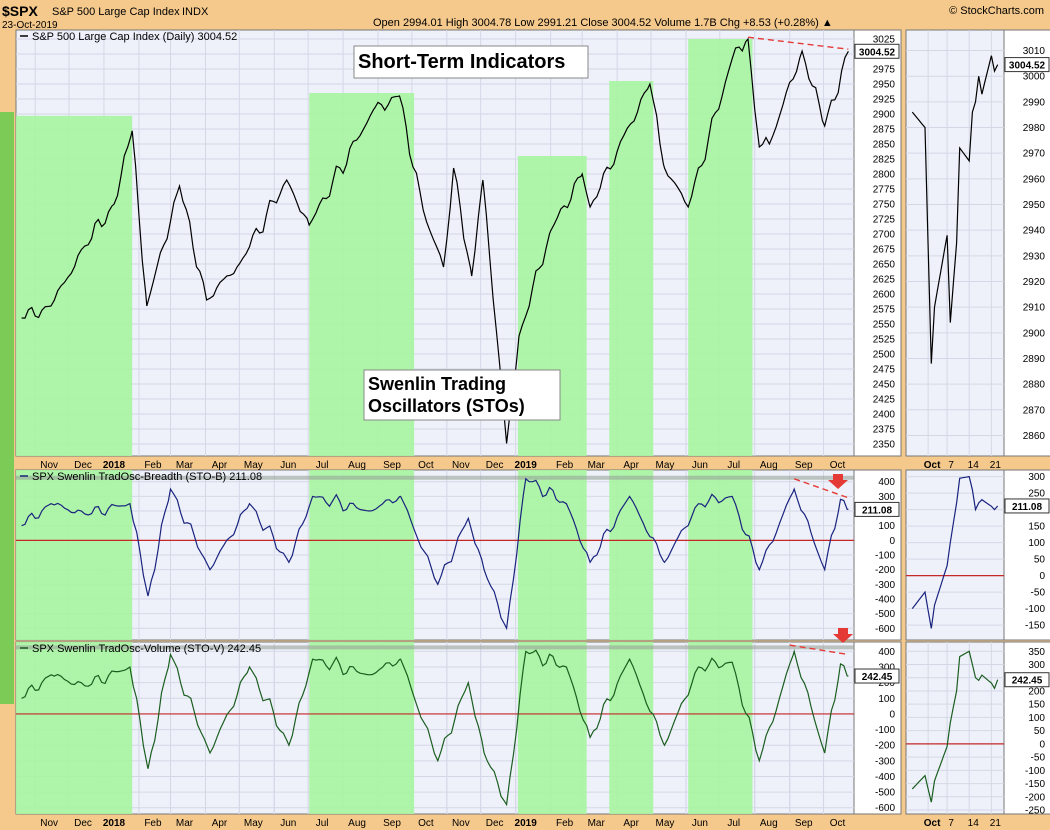 This screenshot has height=830, width=1050. Describe the element at coordinates (884, 340) in the screenshot. I see `price-ytick-label: 2525` at that location.